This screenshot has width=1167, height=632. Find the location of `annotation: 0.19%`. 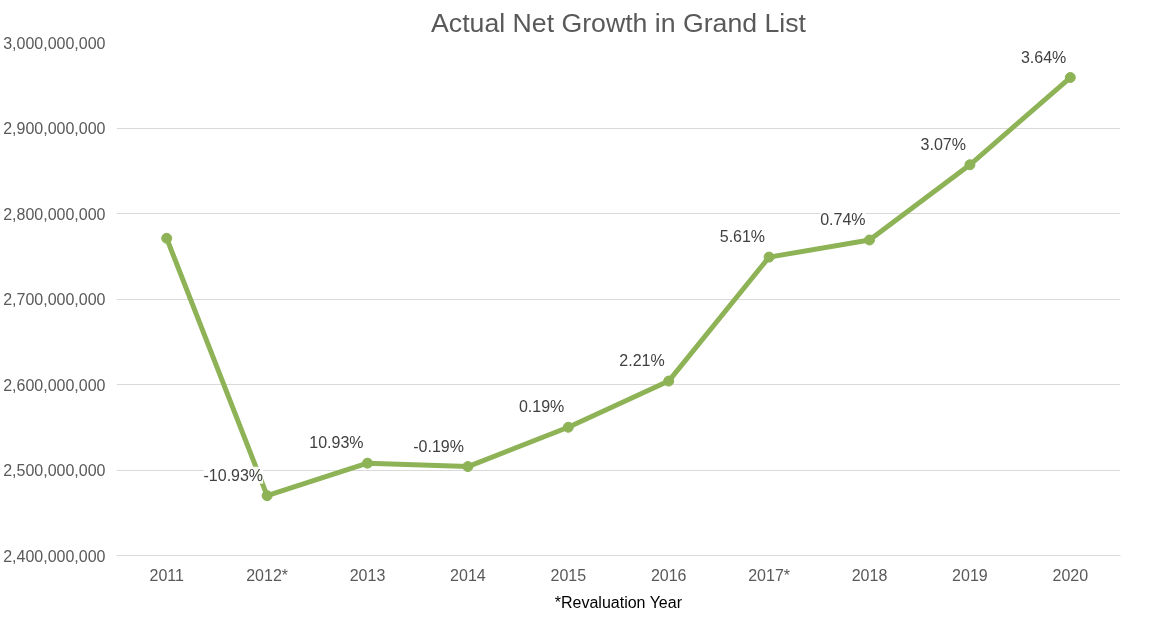

annotation: 0.19% is located at coordinates (541, 407).